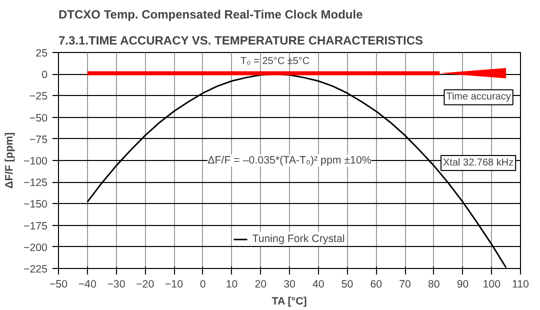 Image resolution: width=540 pixels, height=310 pixels. What do you see at coordinates (87, 284) in the screenshot?
I see `x-tick-label: −40` at bounding box center [87, 284].